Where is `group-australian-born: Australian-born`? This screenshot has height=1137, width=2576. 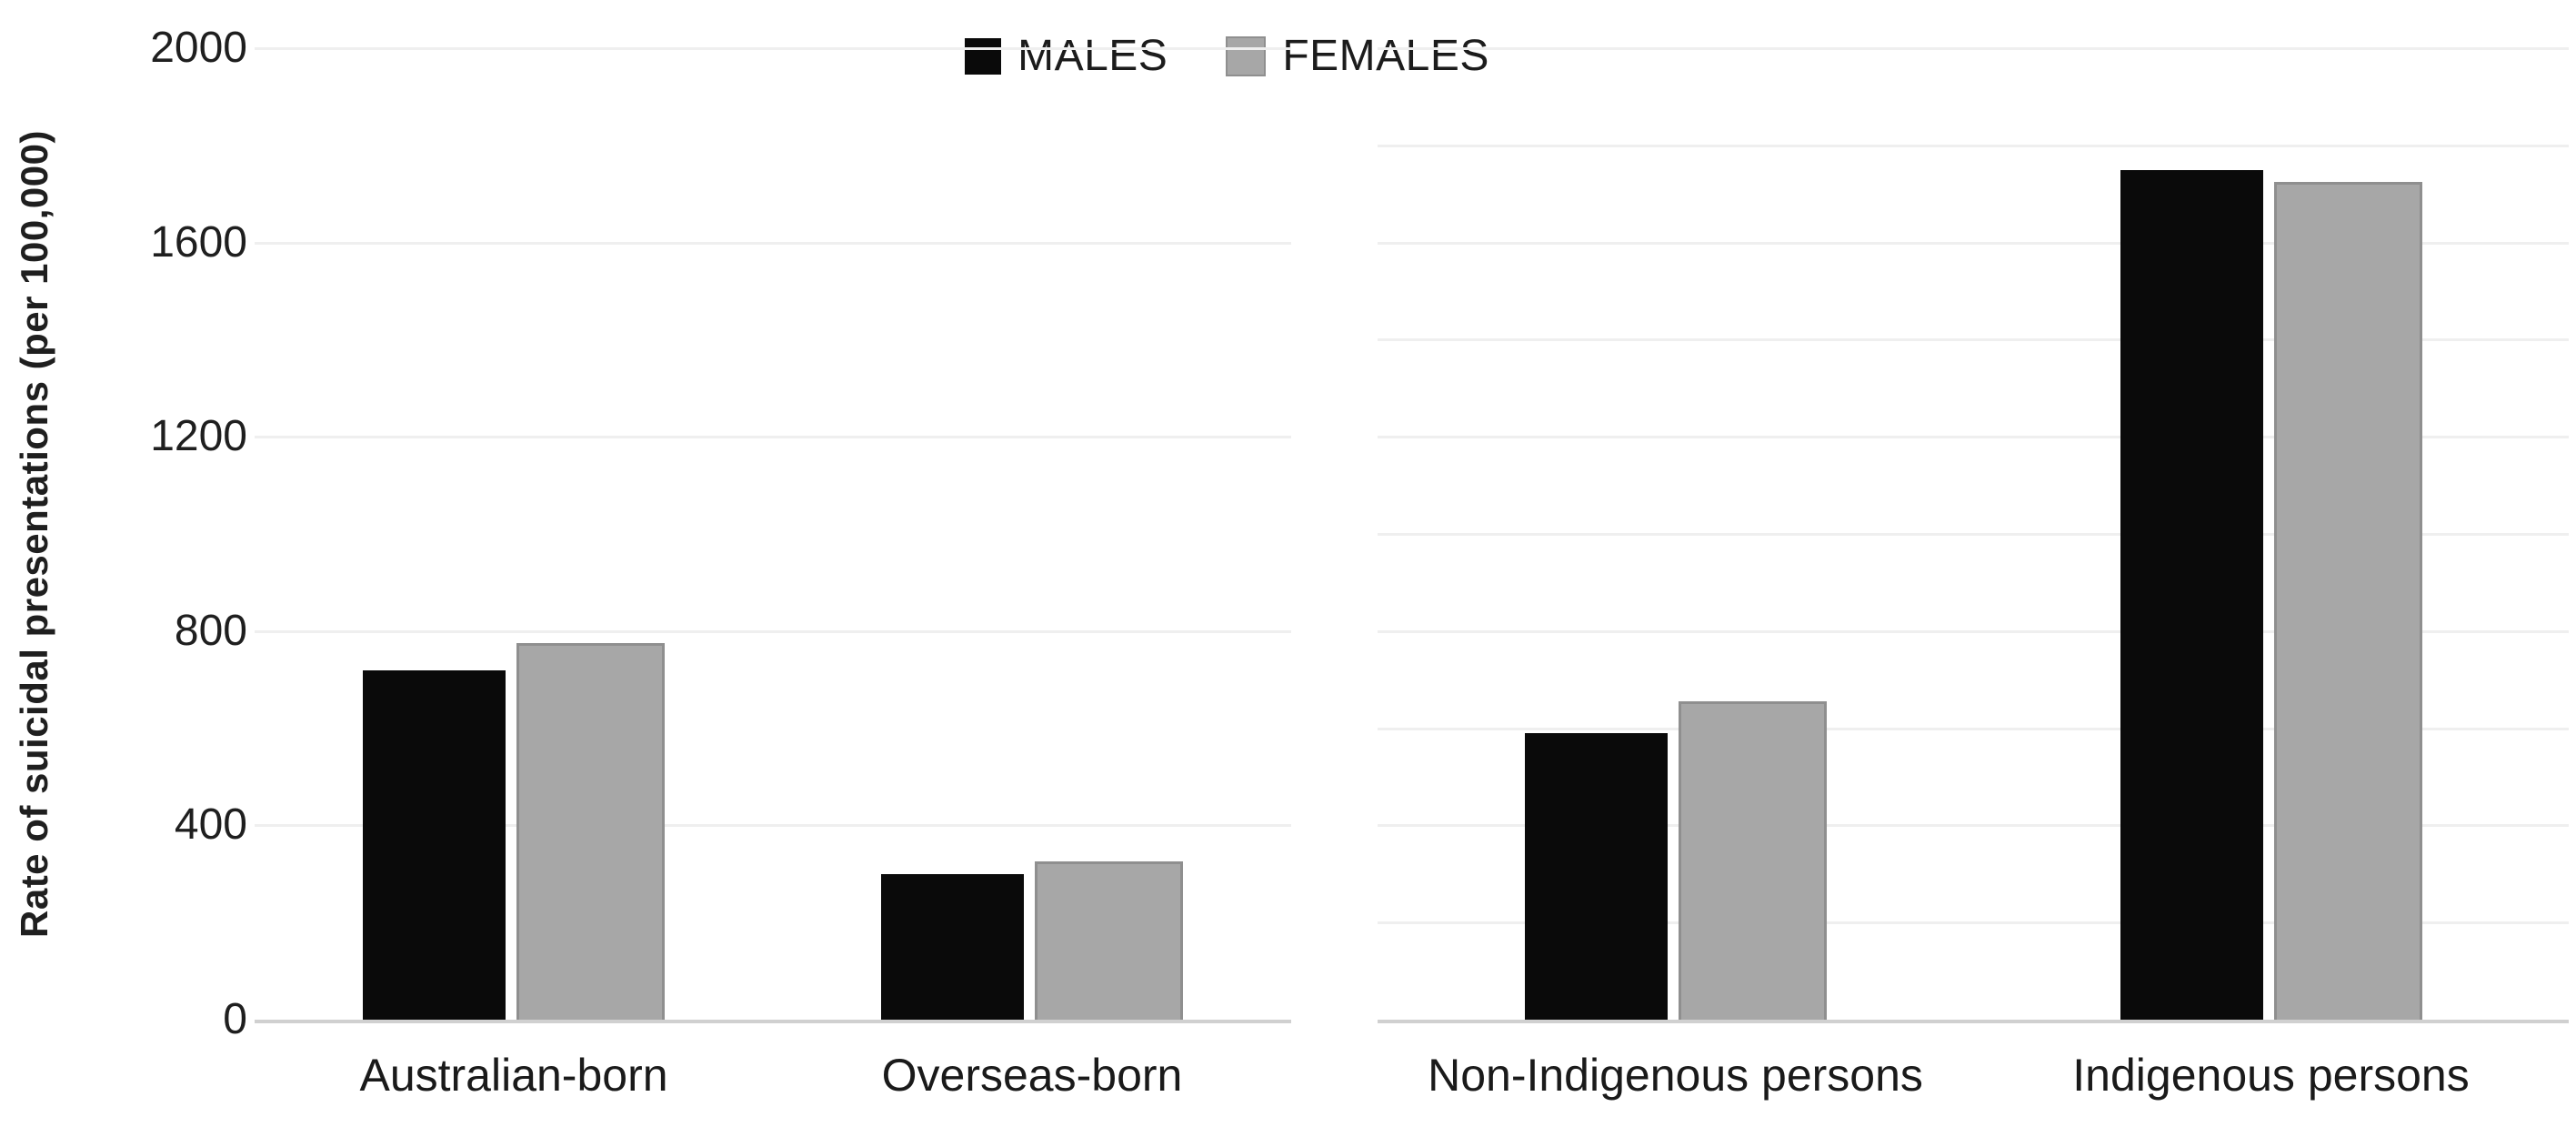
group-australian-born: Australian-born is located at coordinates (513, 573).